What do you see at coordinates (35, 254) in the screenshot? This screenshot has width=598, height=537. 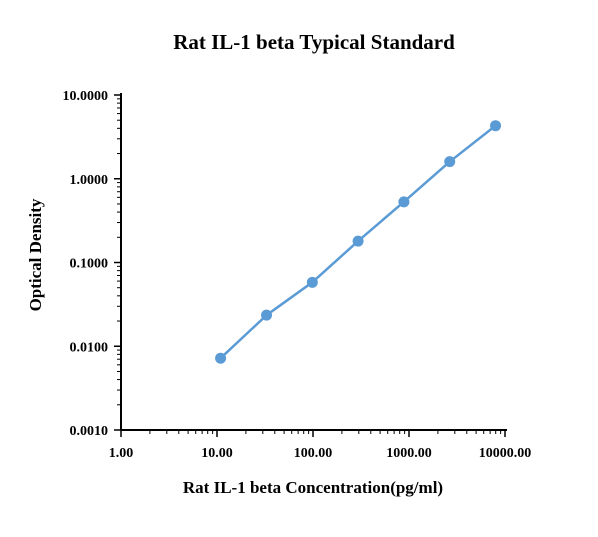 I see `y-axis-label: Optical Density` at bounding box center [35, 254].